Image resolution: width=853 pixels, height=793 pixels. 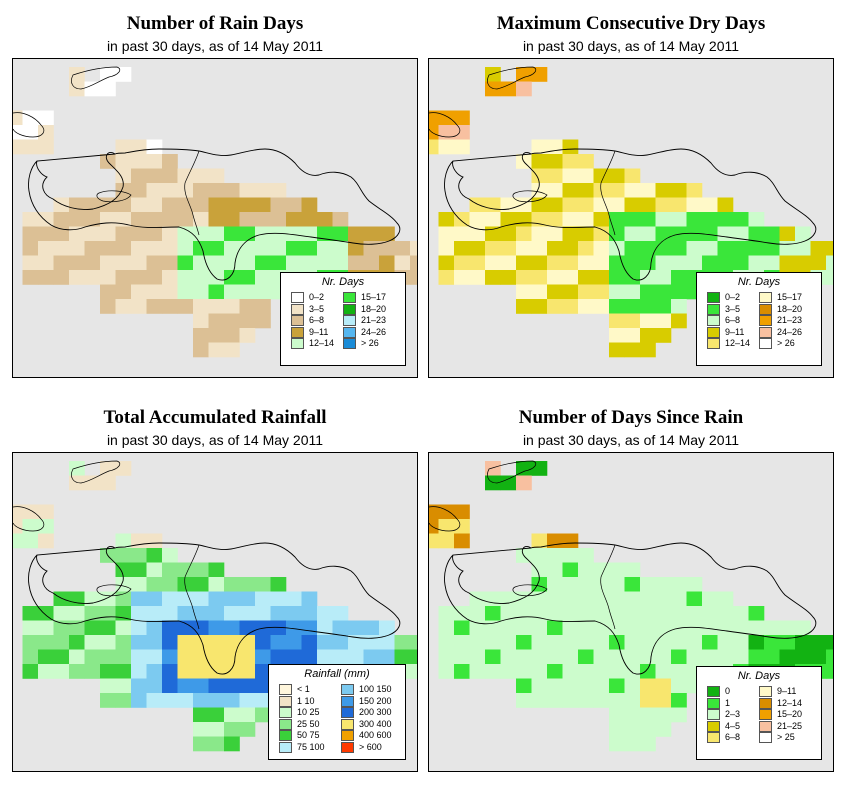 What do you see at coordinates (337, 674) in the screenshot?
I see `legend-title: Rainfall (mm)` at bounding box center [337, 674].